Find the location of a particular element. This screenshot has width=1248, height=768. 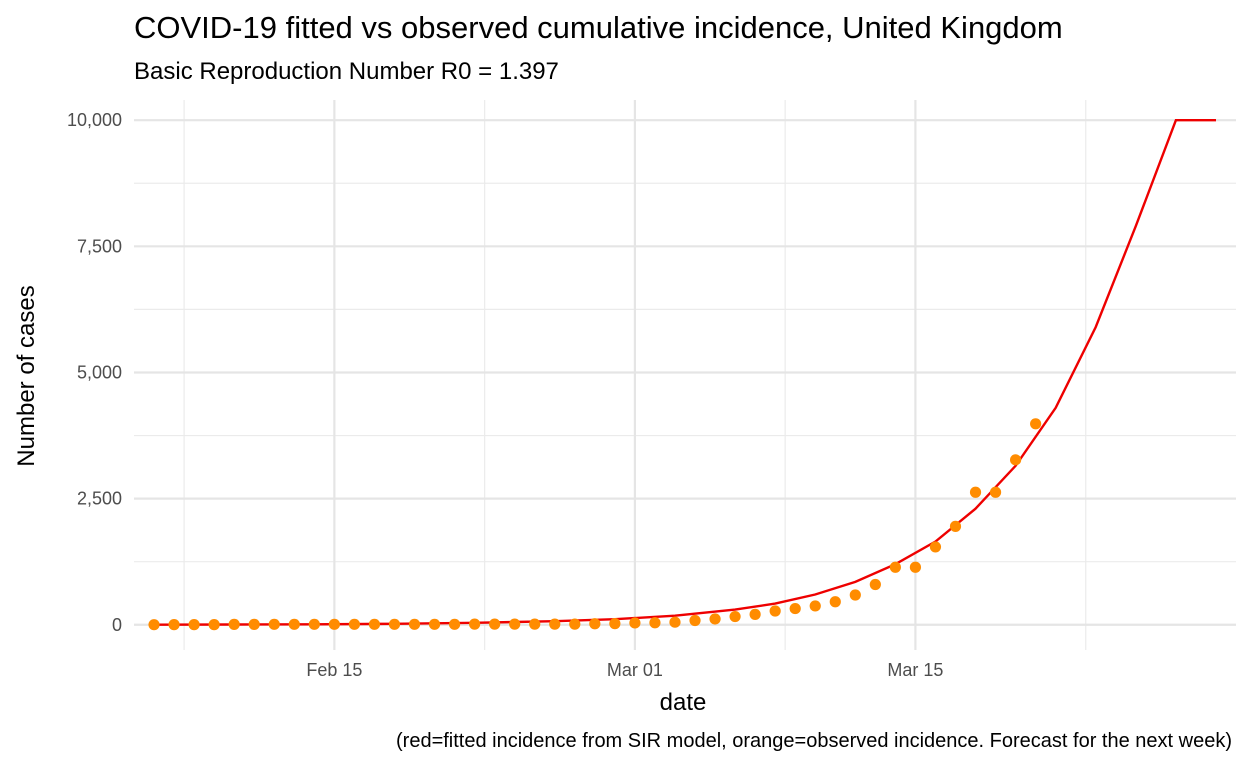

x-axis-ticks: Feb 15 Mar 01 Mar 15 is located at coordinates (624, 670).